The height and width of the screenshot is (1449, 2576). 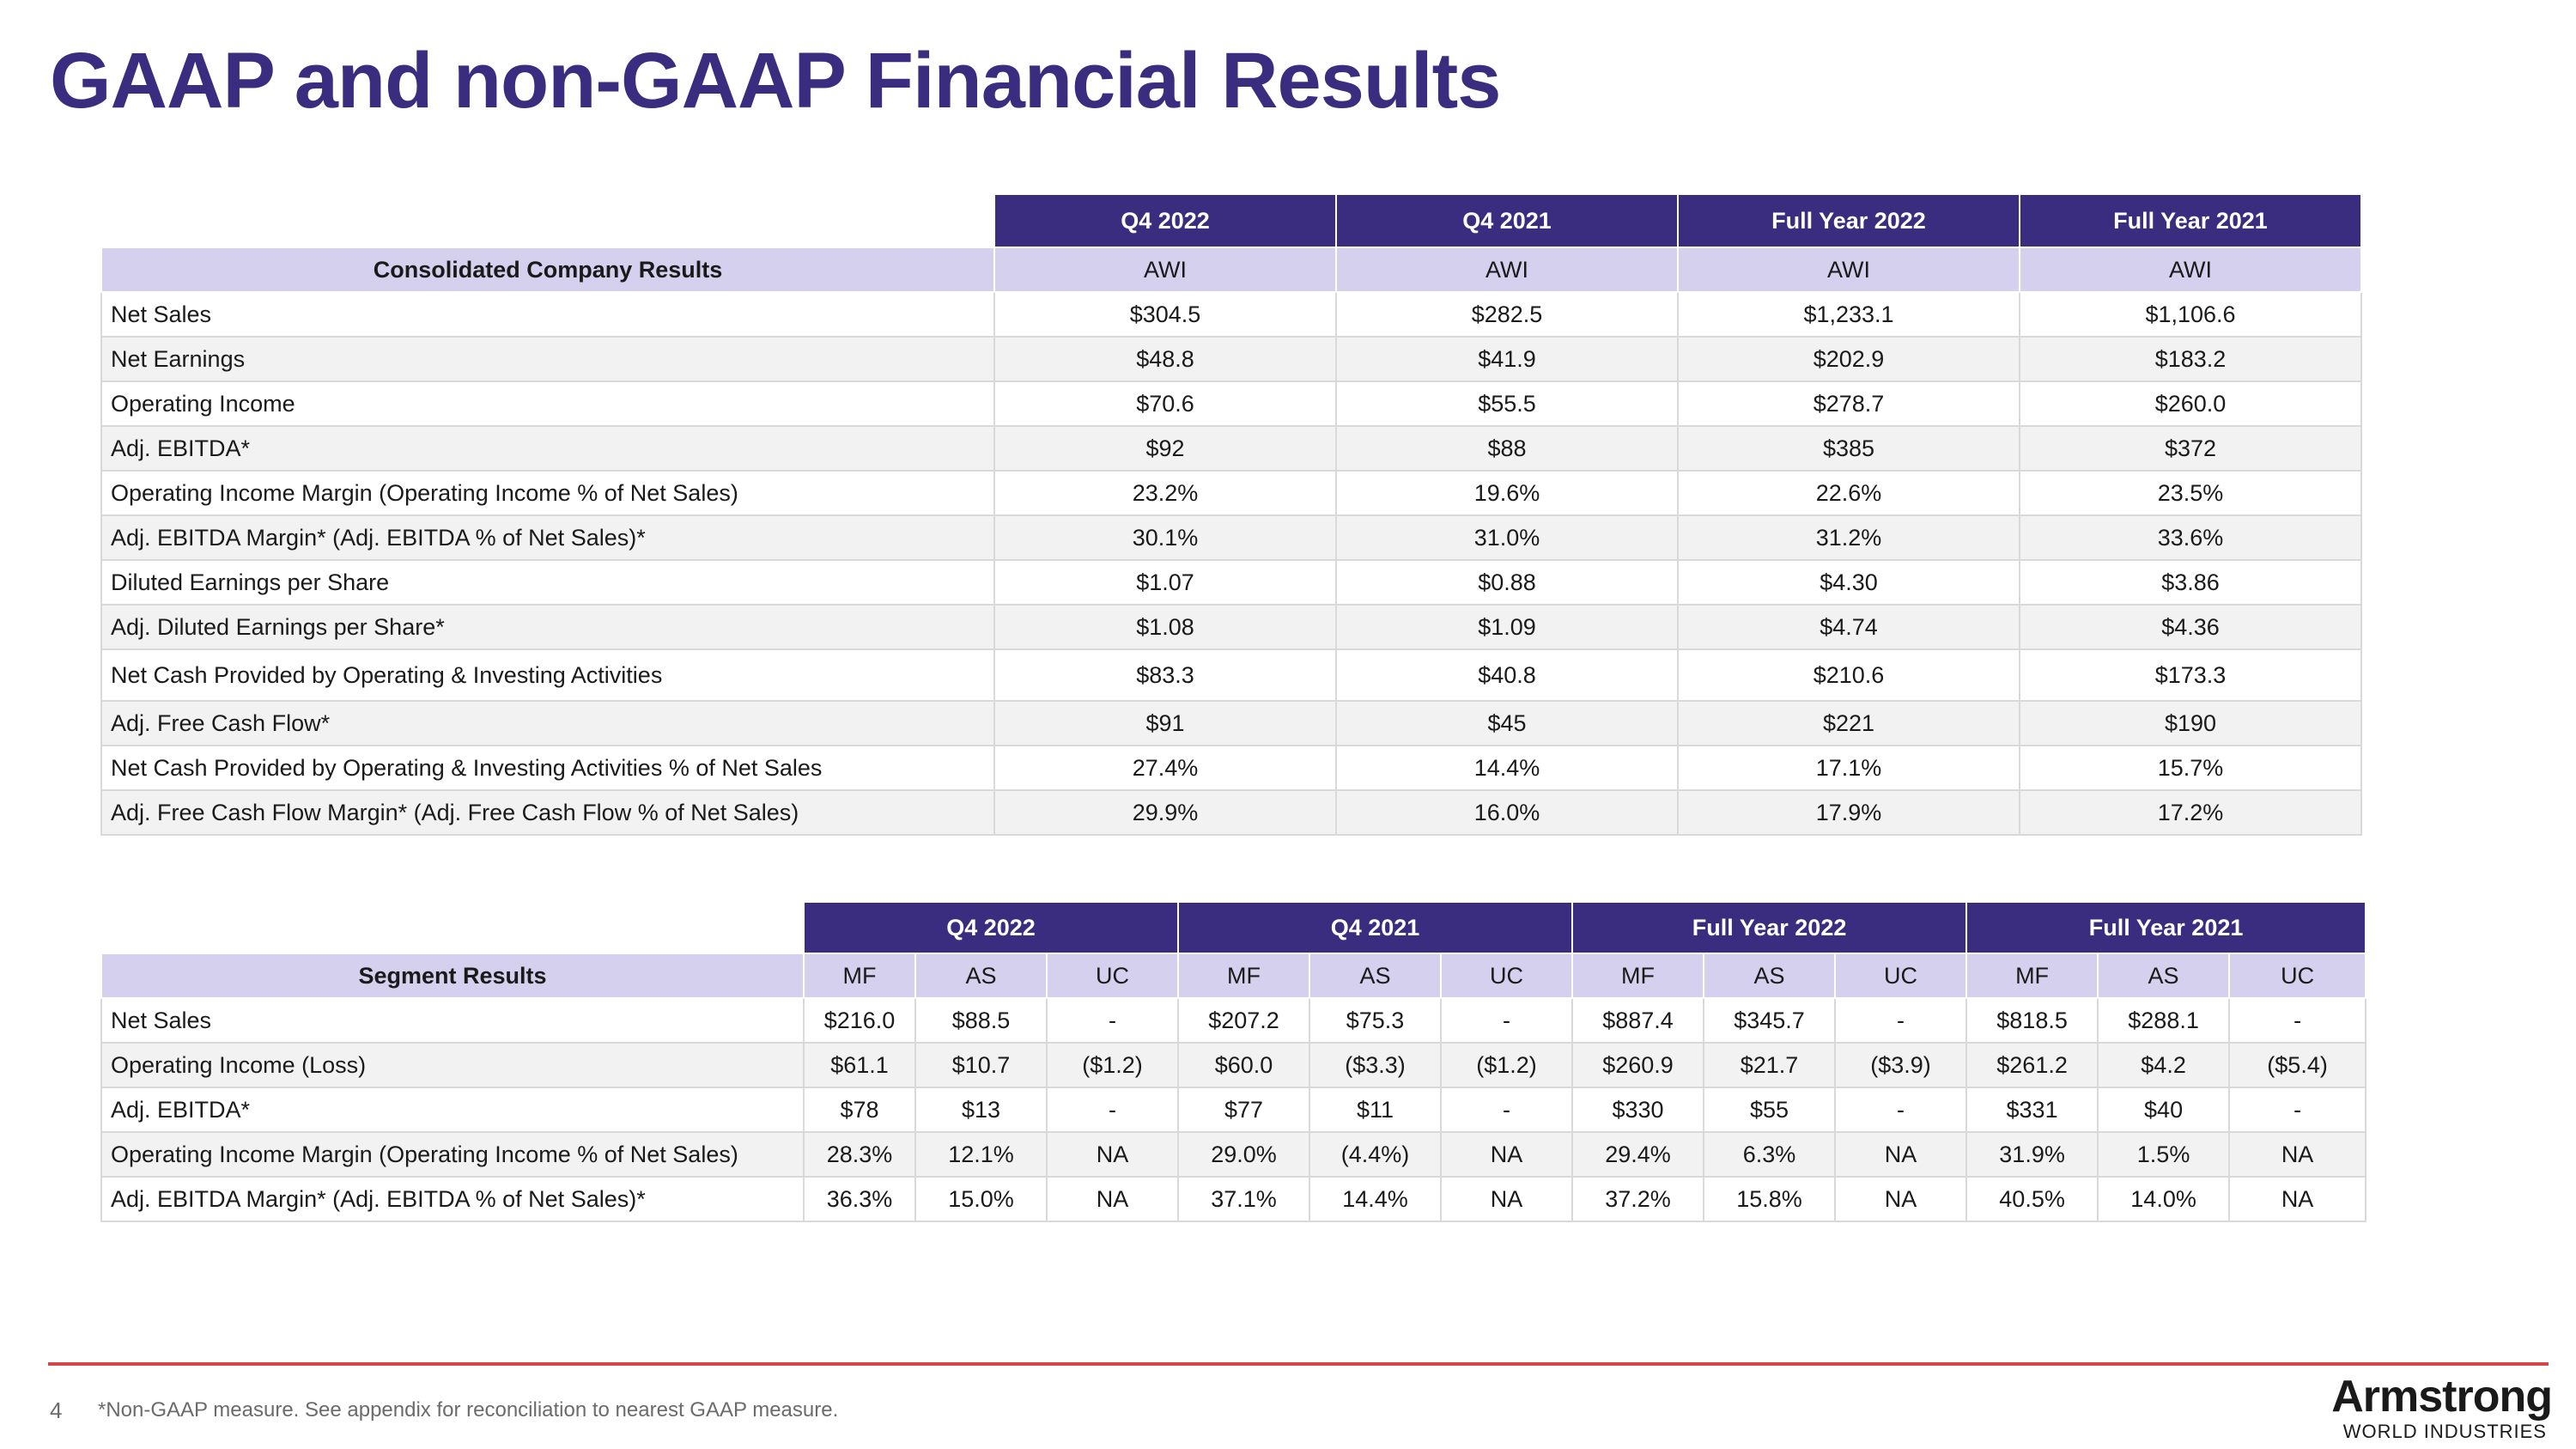 What do you see at coordinates (1638, 1020) in the screenshot?
I see `table-cell: $887.4` at bounding box center [1638, 1020].